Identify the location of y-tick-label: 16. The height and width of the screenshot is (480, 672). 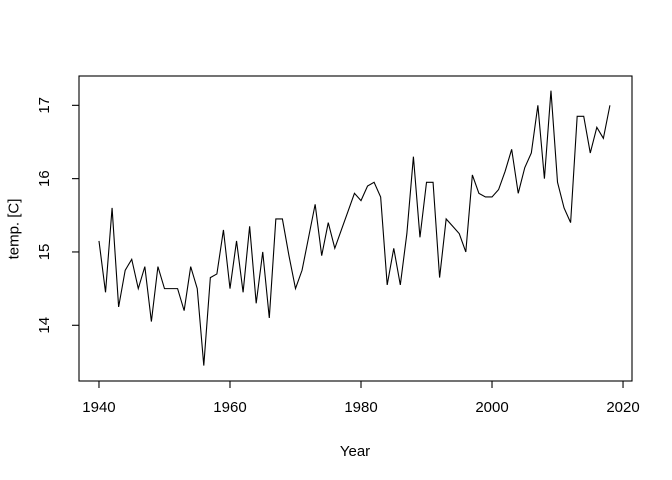
(44, 178).